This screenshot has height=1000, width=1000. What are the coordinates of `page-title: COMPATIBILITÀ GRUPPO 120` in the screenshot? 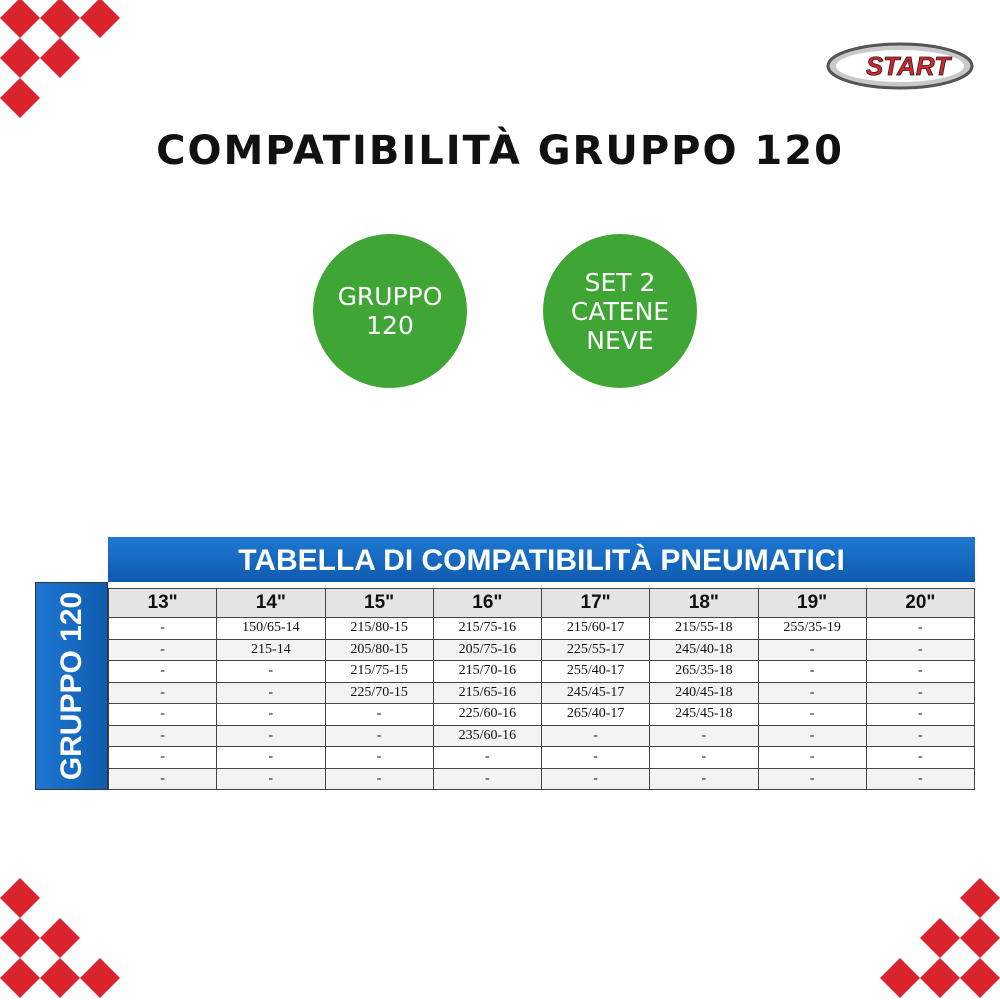 It's located at (500, 151).